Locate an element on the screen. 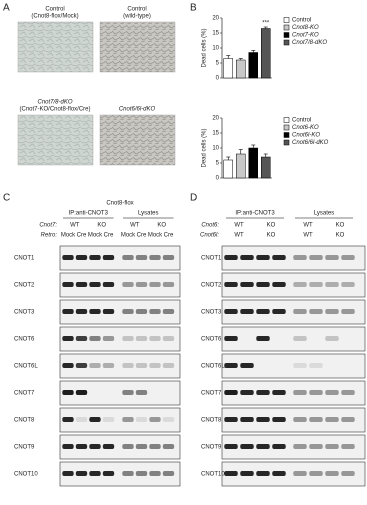  group-label: Lysates is located at coordinates (148, 214).